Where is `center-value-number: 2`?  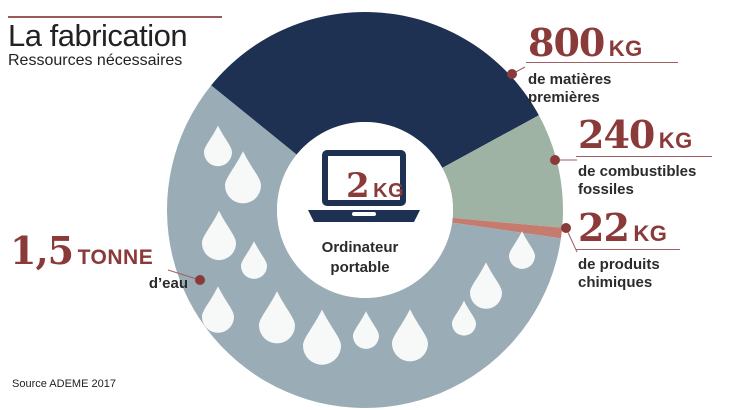 center-value-number: 2 is located at coordinates (358, 186).